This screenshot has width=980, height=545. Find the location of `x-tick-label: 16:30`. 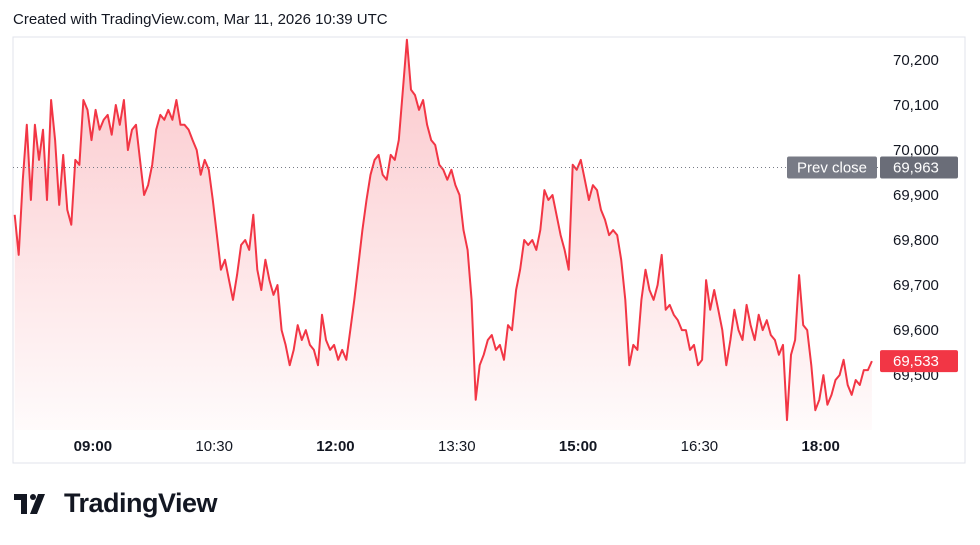

x-tick-label: 16:30 is located at coordinates (700, 446).